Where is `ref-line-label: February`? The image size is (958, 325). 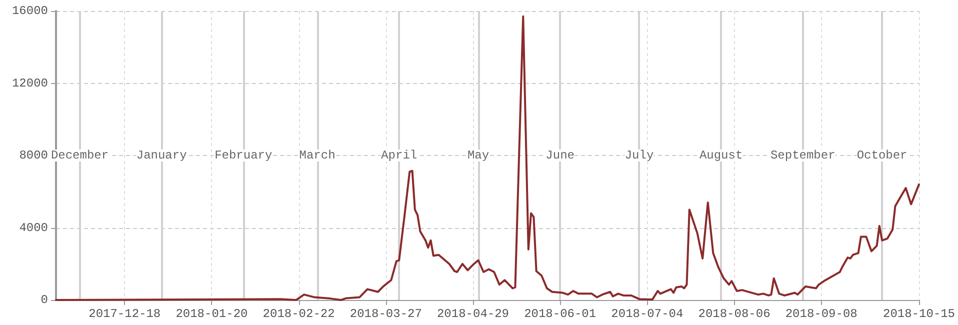
ref-line-label: February is located at coordinates (243, 155).